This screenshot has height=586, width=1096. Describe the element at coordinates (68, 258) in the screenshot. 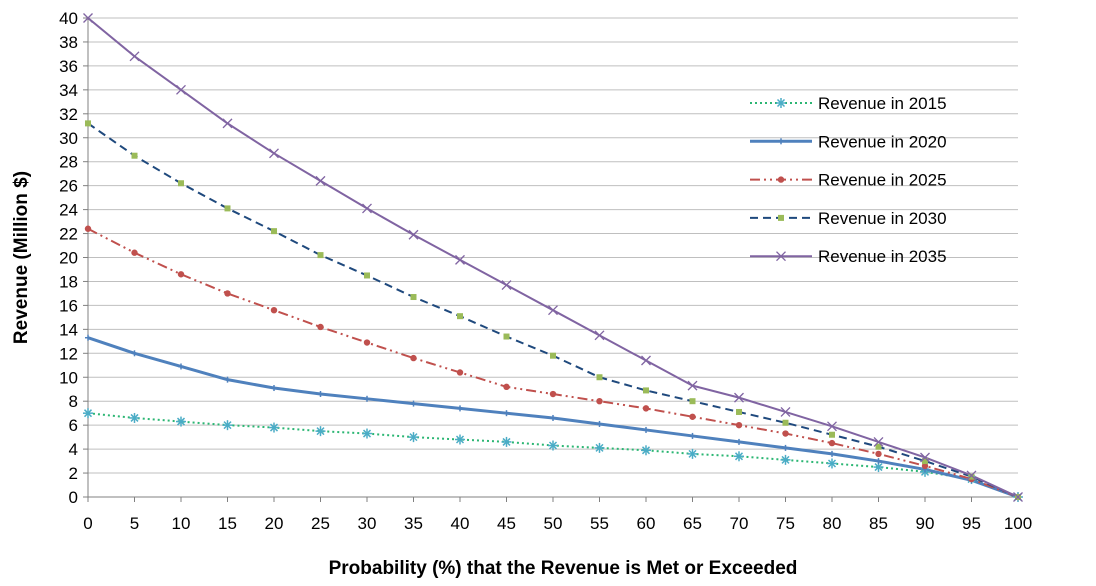

I see `y-tick-label: 20` at that location.